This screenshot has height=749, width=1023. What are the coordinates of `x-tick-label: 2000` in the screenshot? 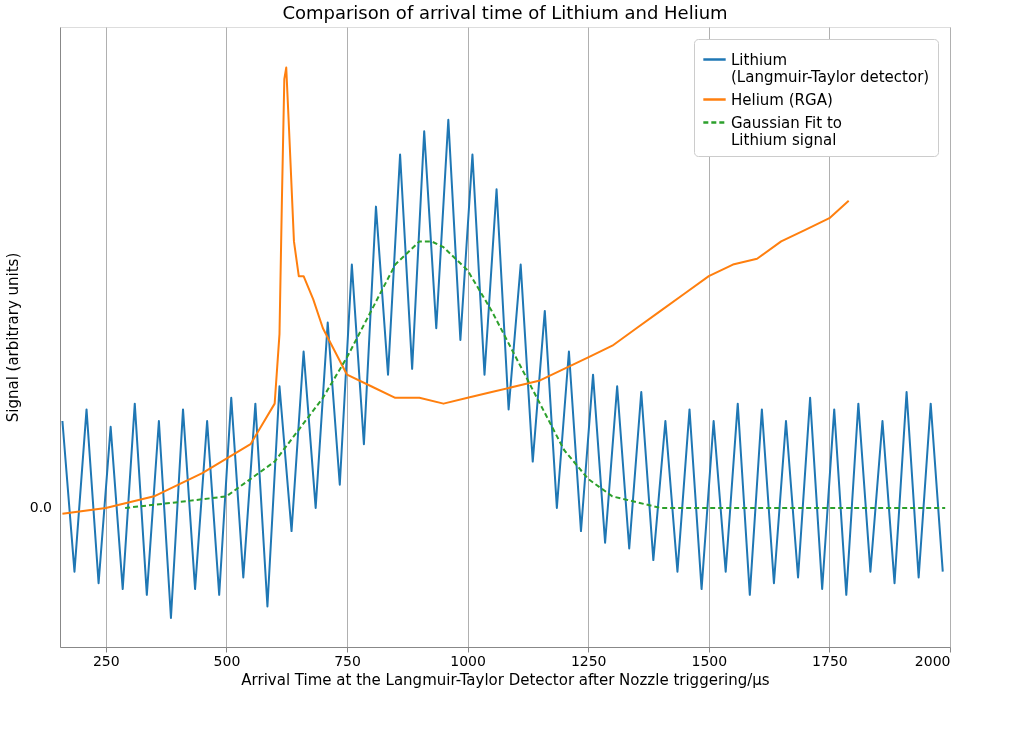 It's located at (932, 660).